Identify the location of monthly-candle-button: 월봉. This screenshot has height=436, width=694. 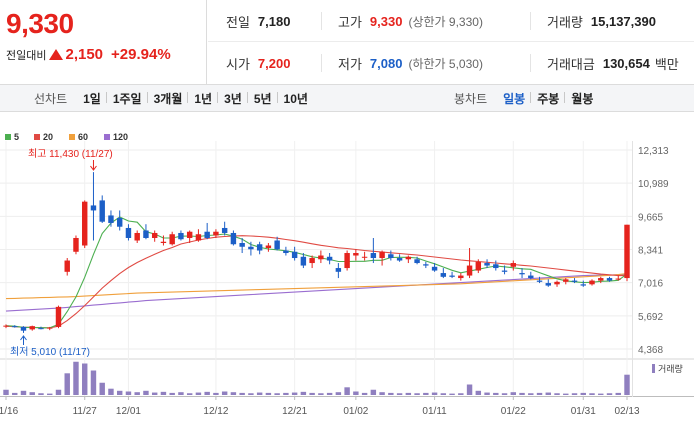
(581, 98).